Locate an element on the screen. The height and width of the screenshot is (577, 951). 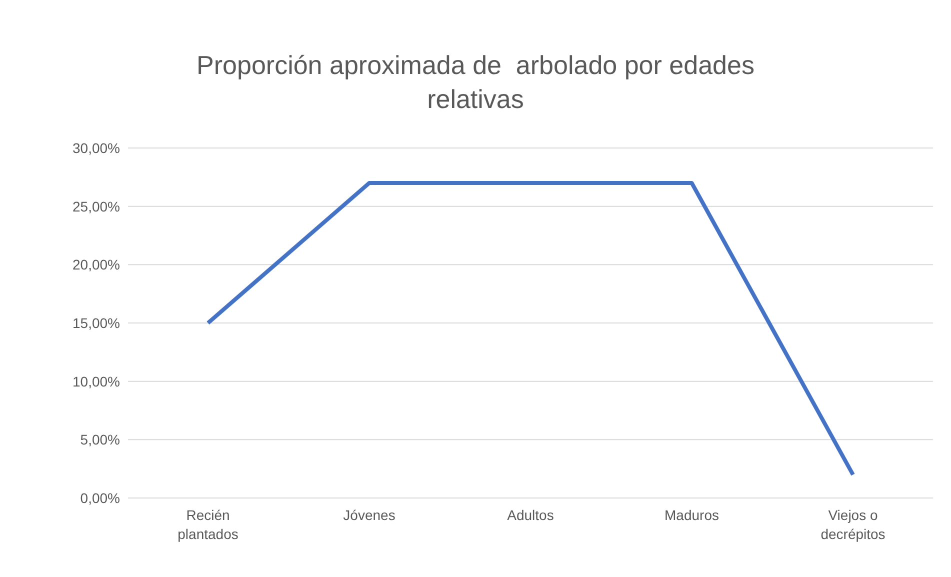
chart-title: Proporción aproximada de arbolado por edades relativas is located at coordinates (476, 82).